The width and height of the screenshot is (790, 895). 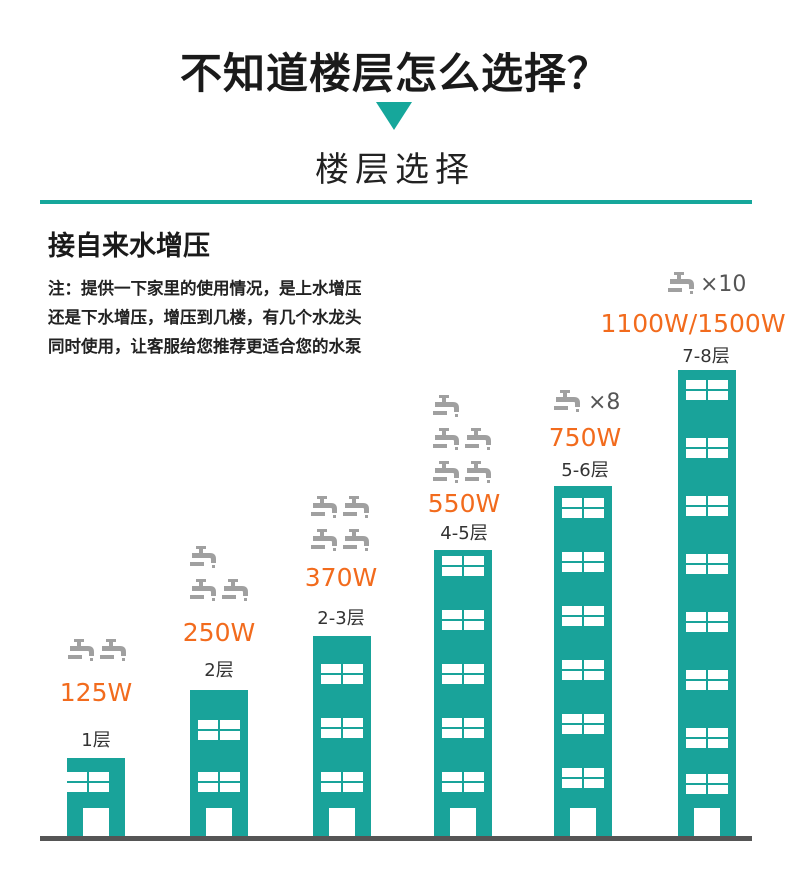 I want to click on down-arrow-icon, so click(x=394, y=116).